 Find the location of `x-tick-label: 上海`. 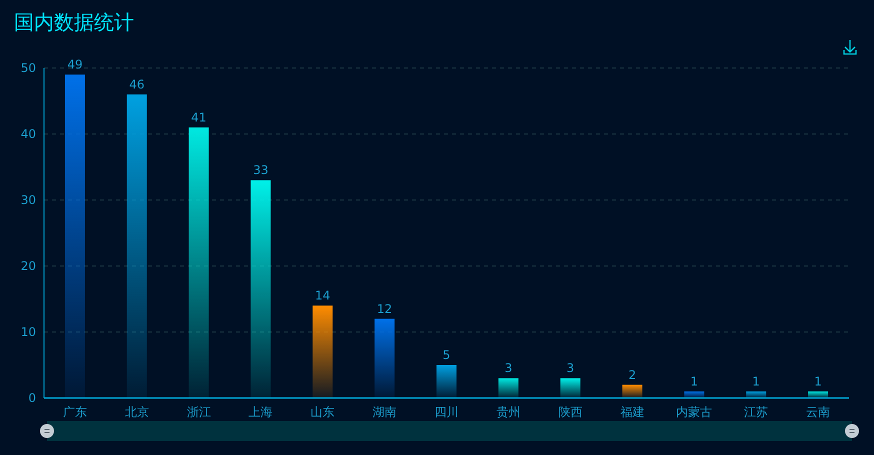

x-tick-label: 上海 is located at coordinates (260, 412).